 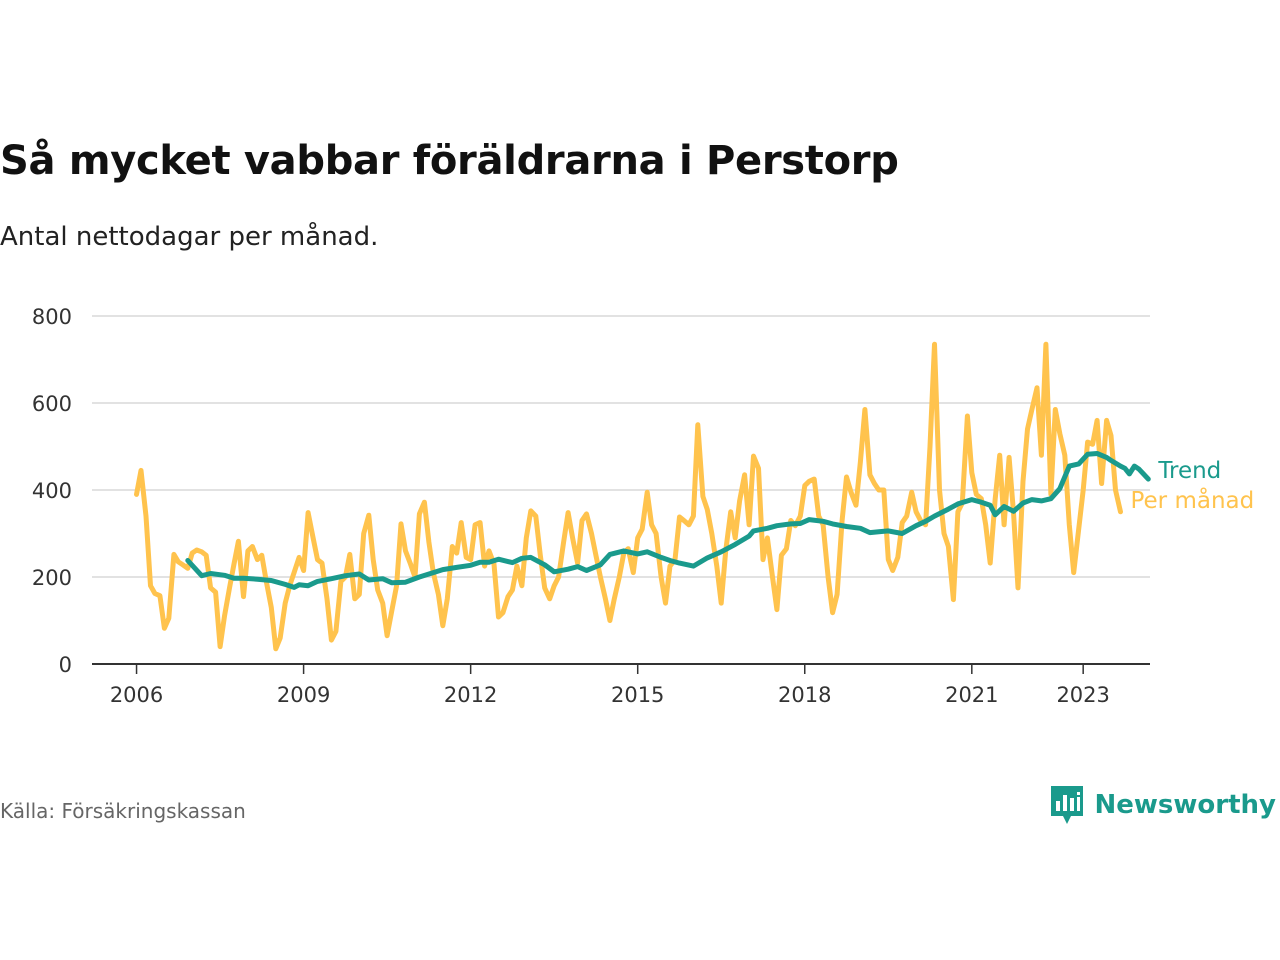 I want to click on x-tick-label: 2012, so click(x=470, y=695).